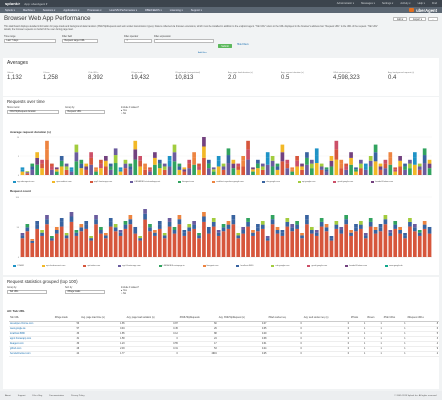 The width and height of the screenshot is (442, 400). What do you see at coordinates (345, 3) in the screenshot?
I see `menu-administrator: Administrator ▾` at bounding box center [345, 3].